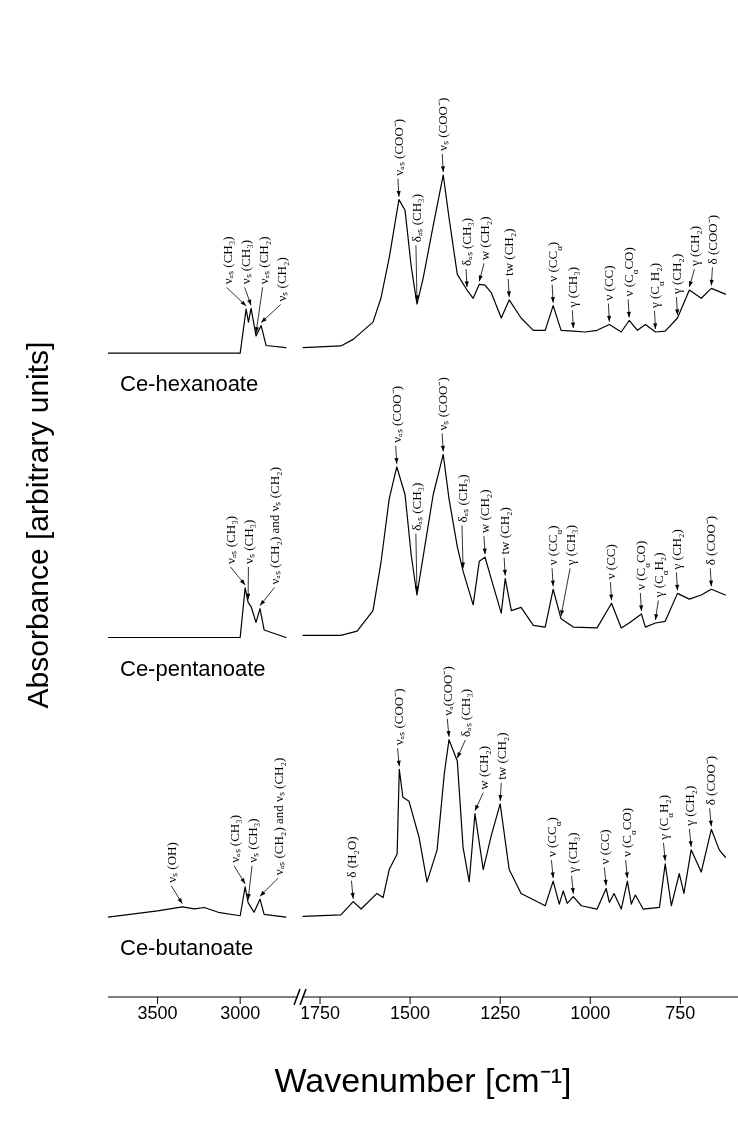 This screenshot has width=738, height=1135. Describe the element at coordinates (187, 948) in the screenshot. I see `series-label: Ce-butanoate` at that location.